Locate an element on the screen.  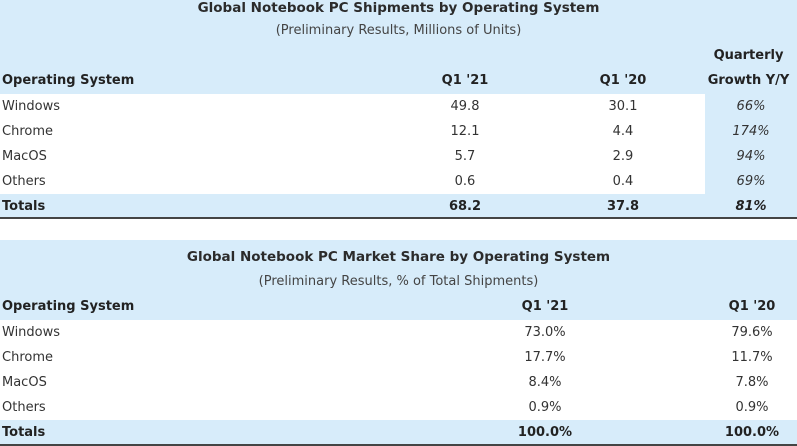
totals-row: Totals 68.2 37.8 81% is located at coordinates (398, 206).